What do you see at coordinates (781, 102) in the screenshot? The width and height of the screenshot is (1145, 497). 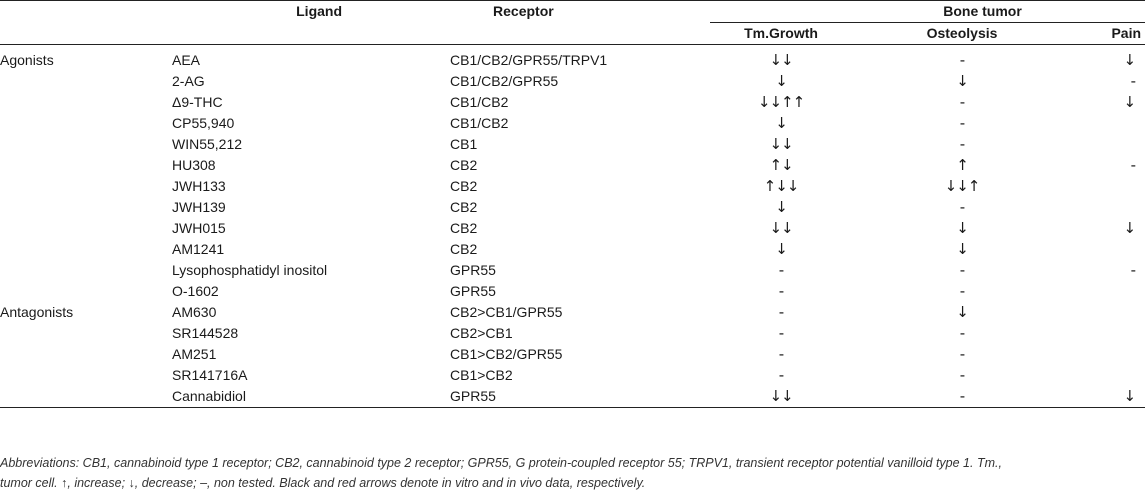 I see `row-growth: ↓↓↑↑` at bounding box center [781, 102].